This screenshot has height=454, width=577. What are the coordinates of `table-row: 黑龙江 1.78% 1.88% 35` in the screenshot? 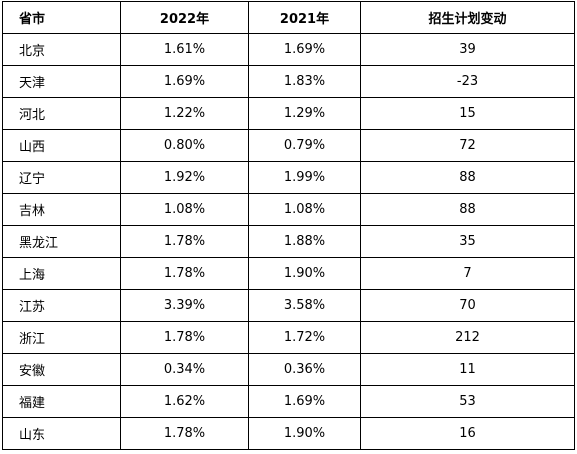 It's located at (288, 241).